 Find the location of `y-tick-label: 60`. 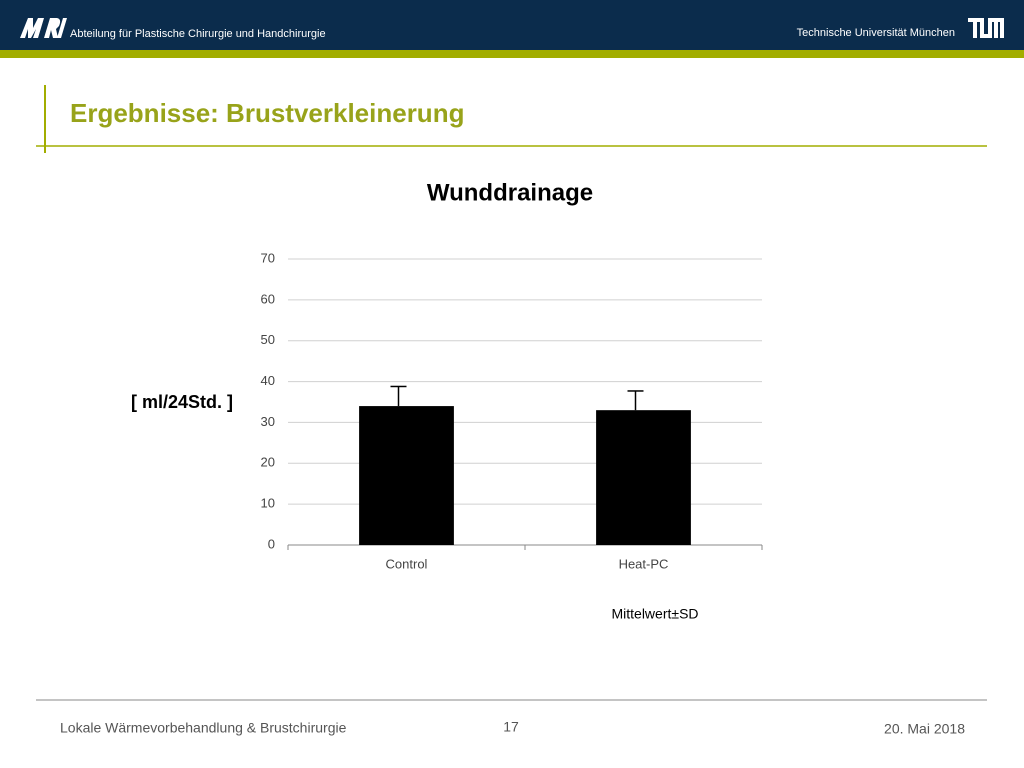

y-tick-label: 60 is located at coordinates (268, 298).